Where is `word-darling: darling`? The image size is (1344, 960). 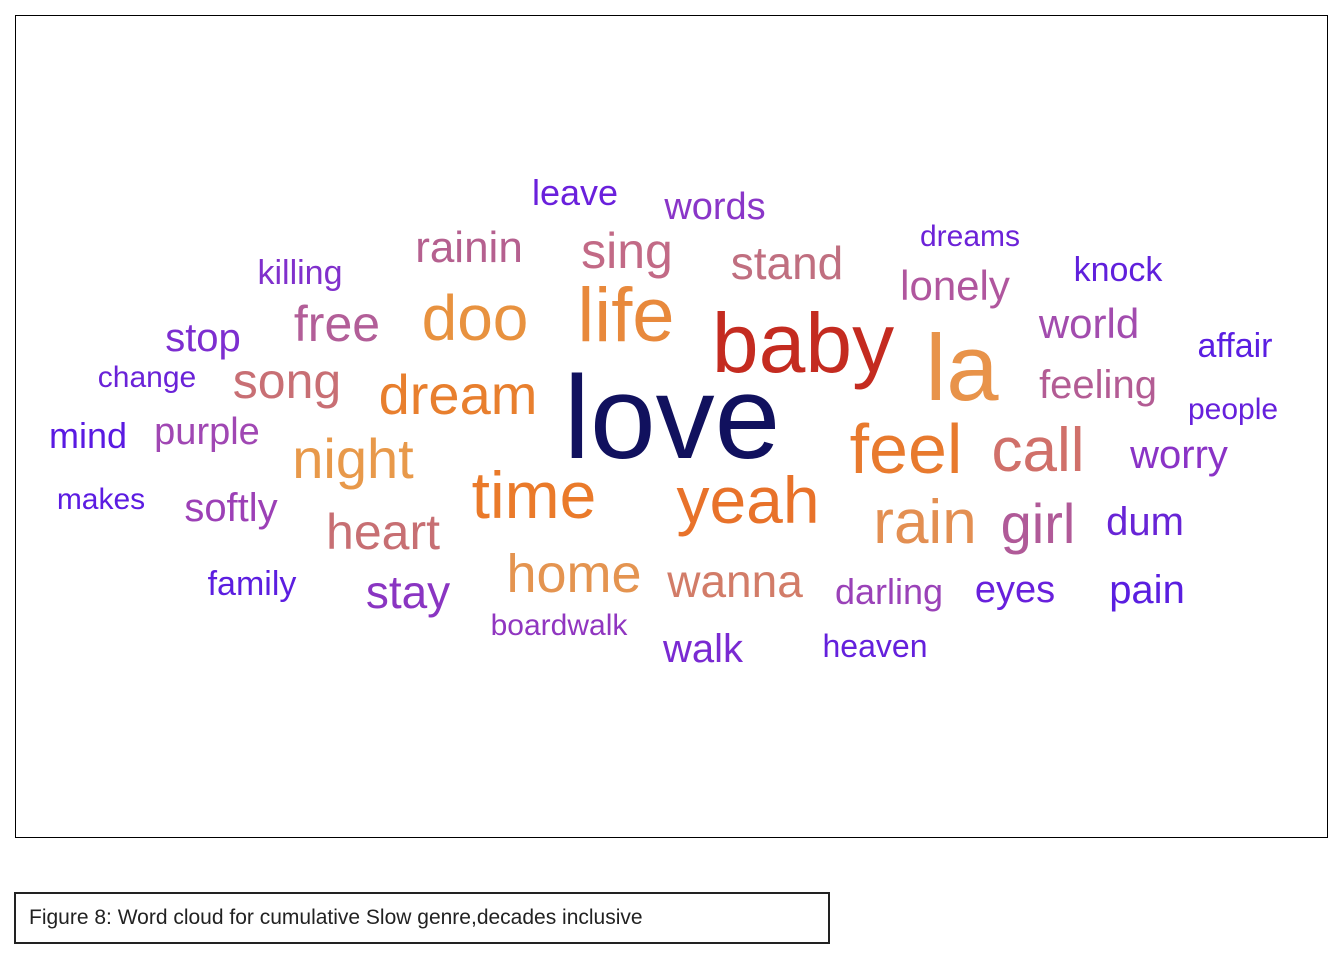
word-darling: darling is located at coordinates (889, 591).